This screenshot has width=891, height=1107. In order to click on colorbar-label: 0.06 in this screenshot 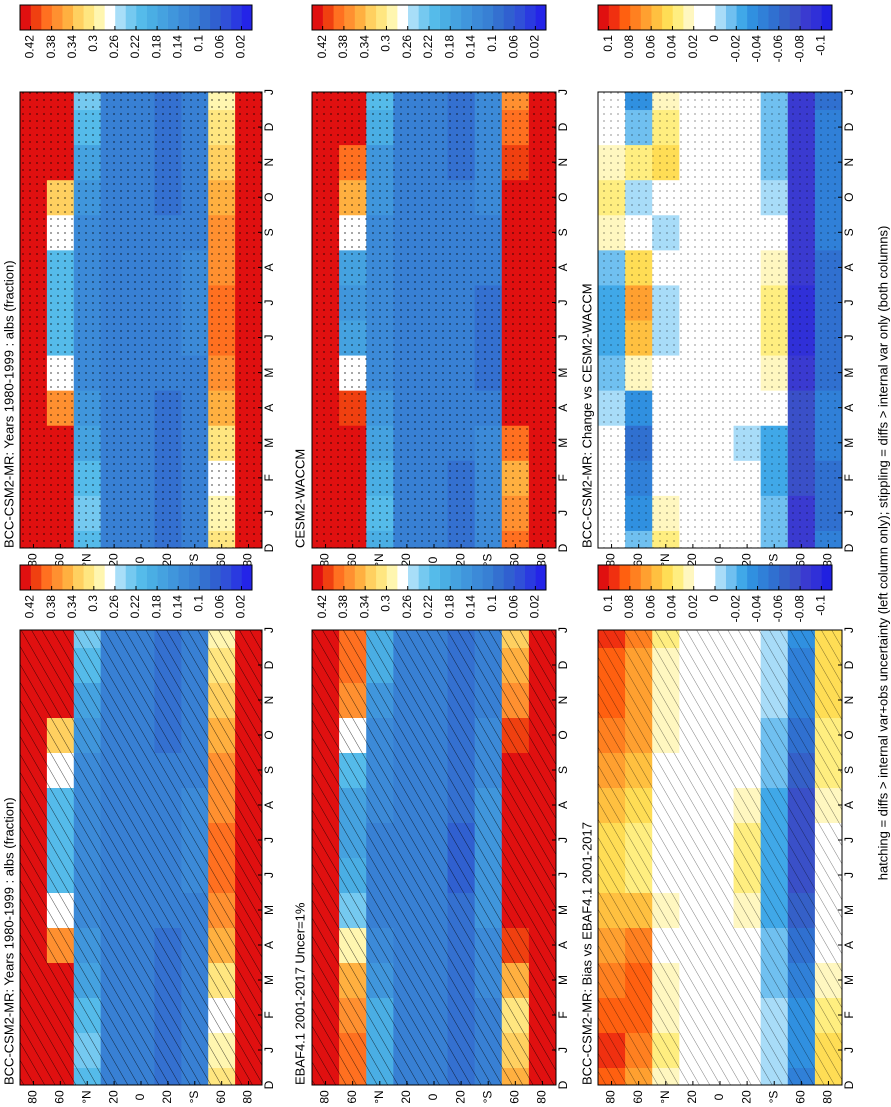, I will do `click(513, 607)`.